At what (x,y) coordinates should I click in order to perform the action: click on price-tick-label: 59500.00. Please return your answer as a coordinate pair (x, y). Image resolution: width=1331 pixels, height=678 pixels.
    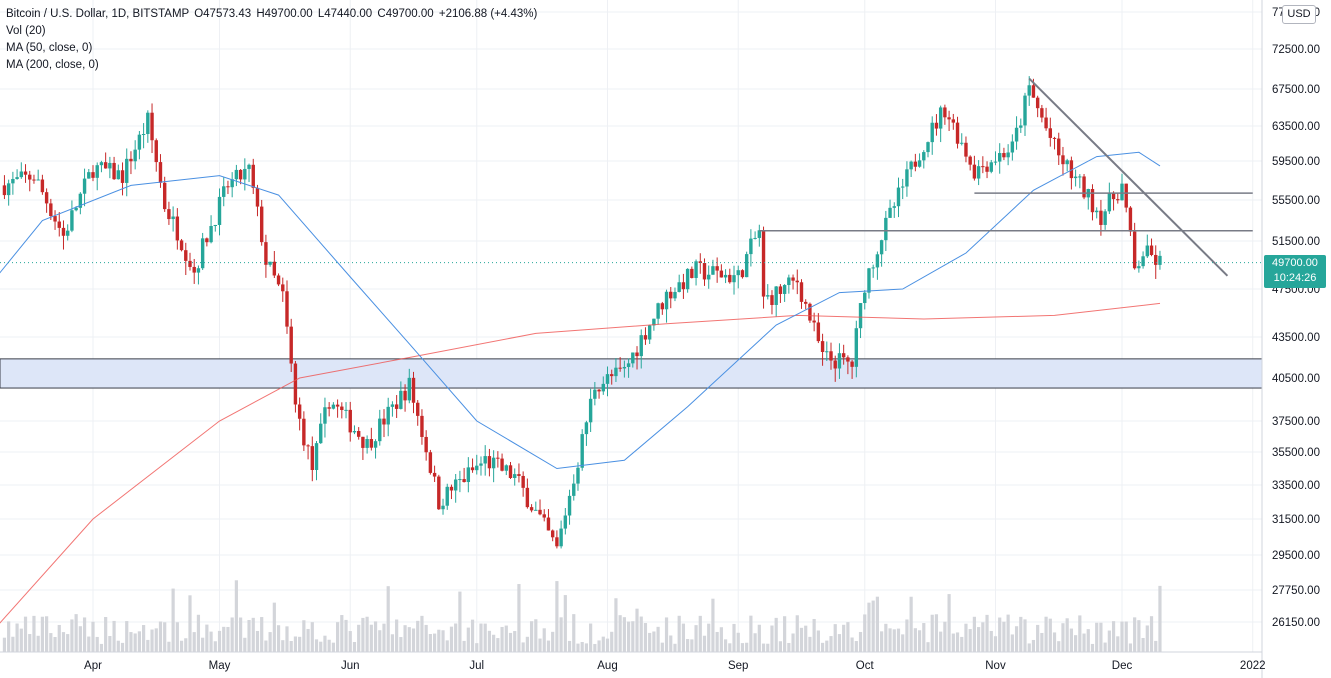
    Looking at the image, I should click on (1296, 162).